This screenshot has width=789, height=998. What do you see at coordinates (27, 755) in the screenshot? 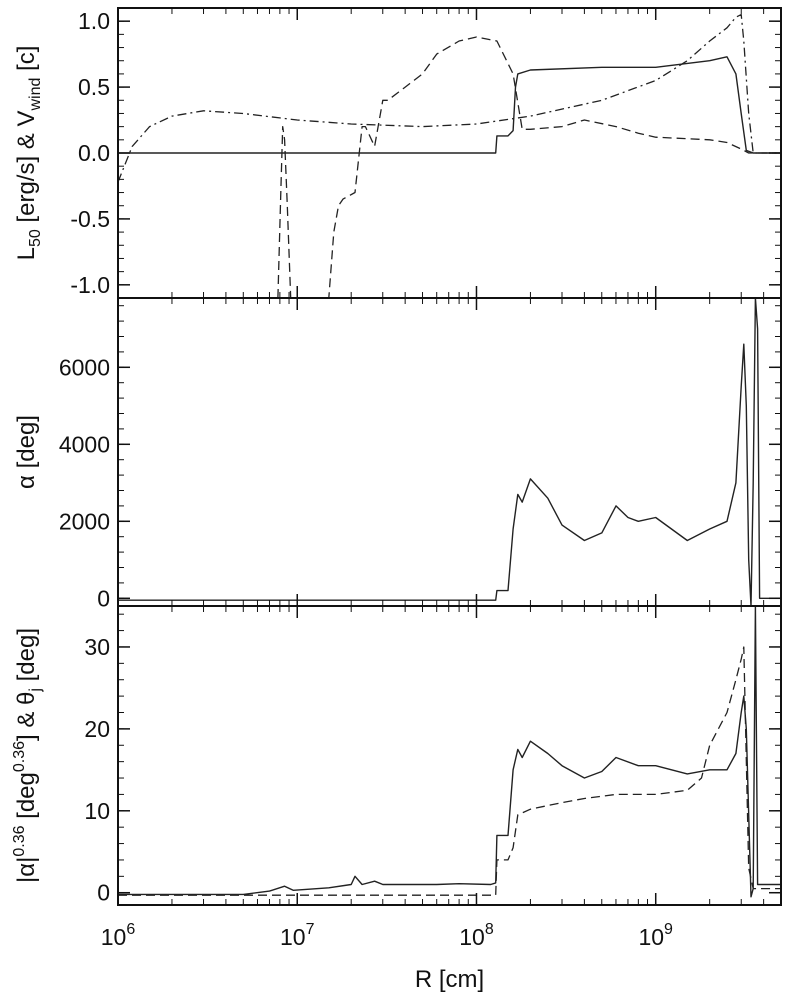
I see `y-axis-label: |α|0.36 [deg0.36] & θj [deg]` at bounding box center [27, 755].